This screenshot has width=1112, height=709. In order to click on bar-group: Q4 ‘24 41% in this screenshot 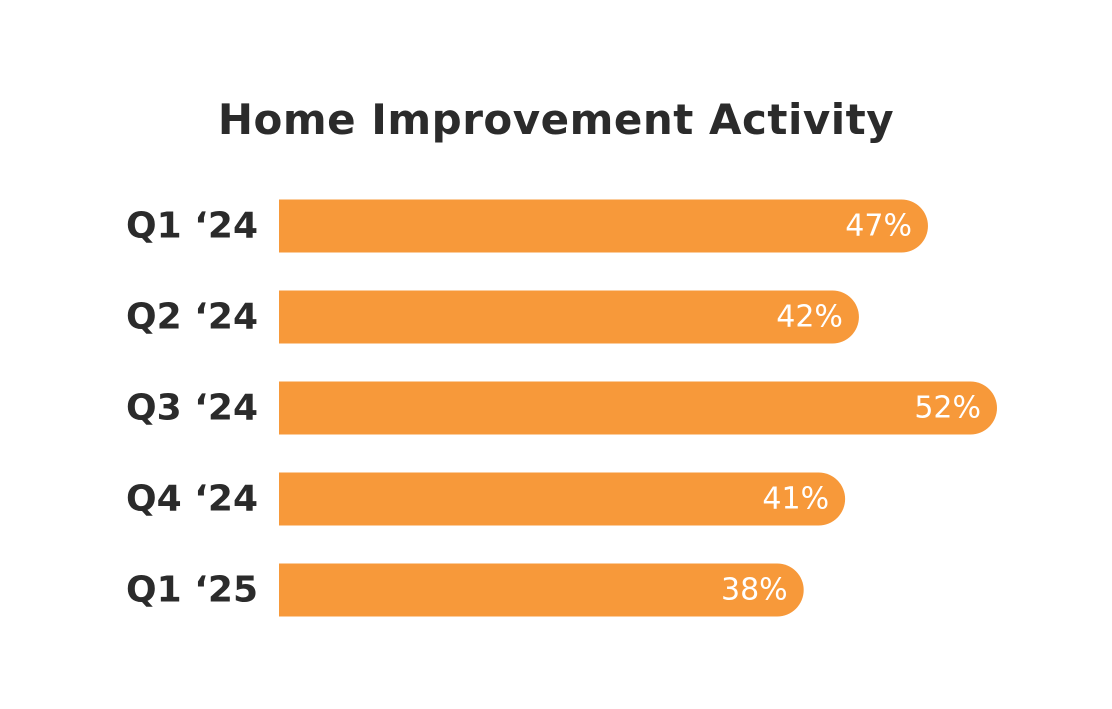, I will do `click(486, 499)`.